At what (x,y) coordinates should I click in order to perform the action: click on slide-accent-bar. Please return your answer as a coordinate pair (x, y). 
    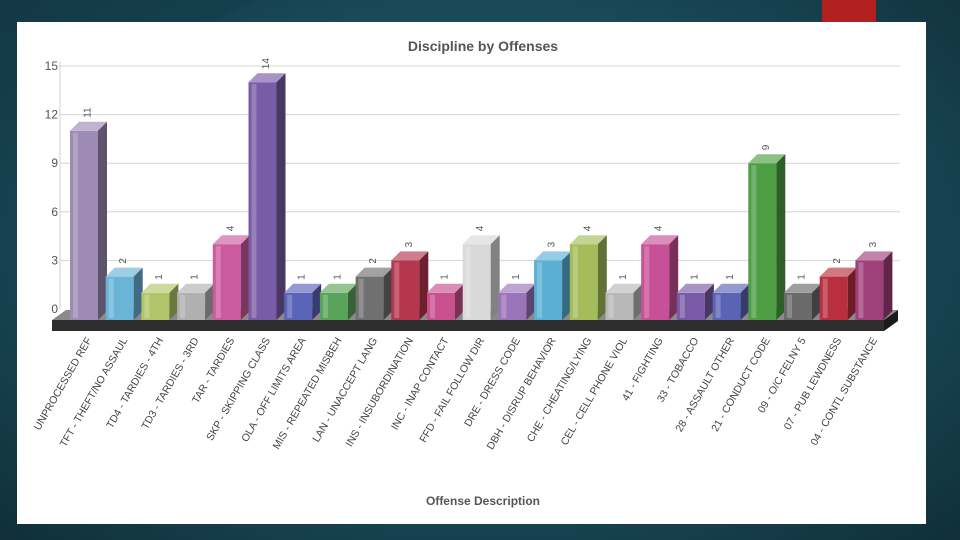
    Looking at the image, I should click on (849, 11).